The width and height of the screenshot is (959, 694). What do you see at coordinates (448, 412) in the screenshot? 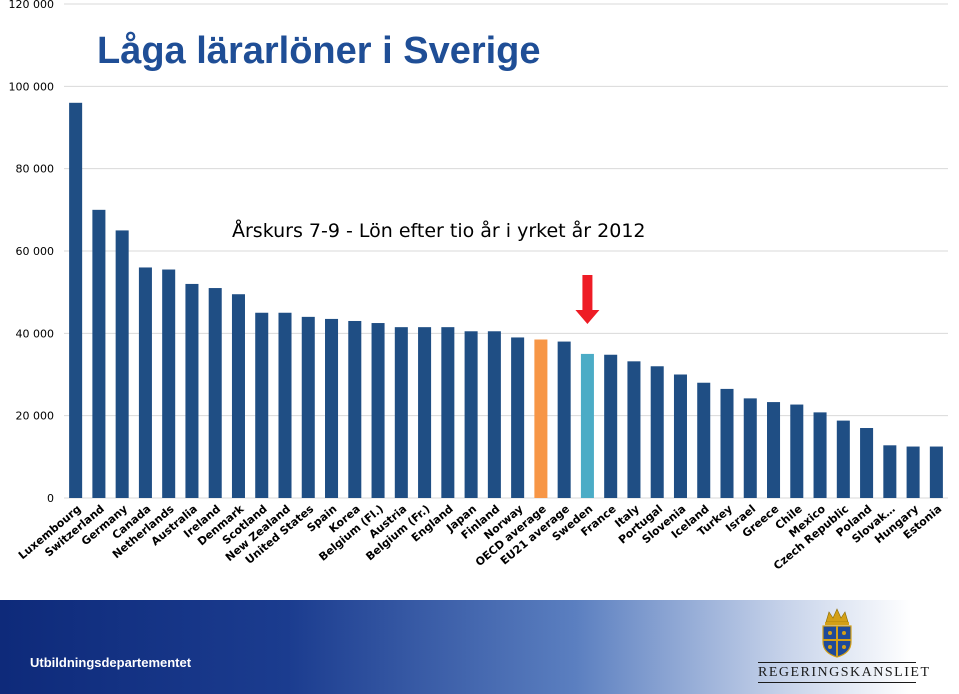
I see `bar-england` at bounding box center [448, 412].